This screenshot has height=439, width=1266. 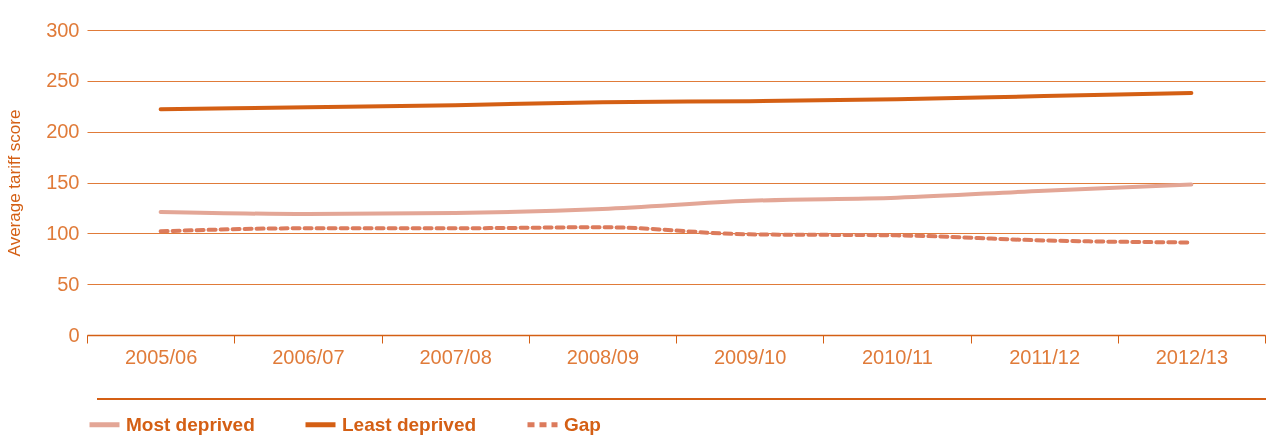 What do you see at coordinates (455, 356) in the screenshot?
I see `x-tick-label: 2007/08` at bounding box center [455, 356].